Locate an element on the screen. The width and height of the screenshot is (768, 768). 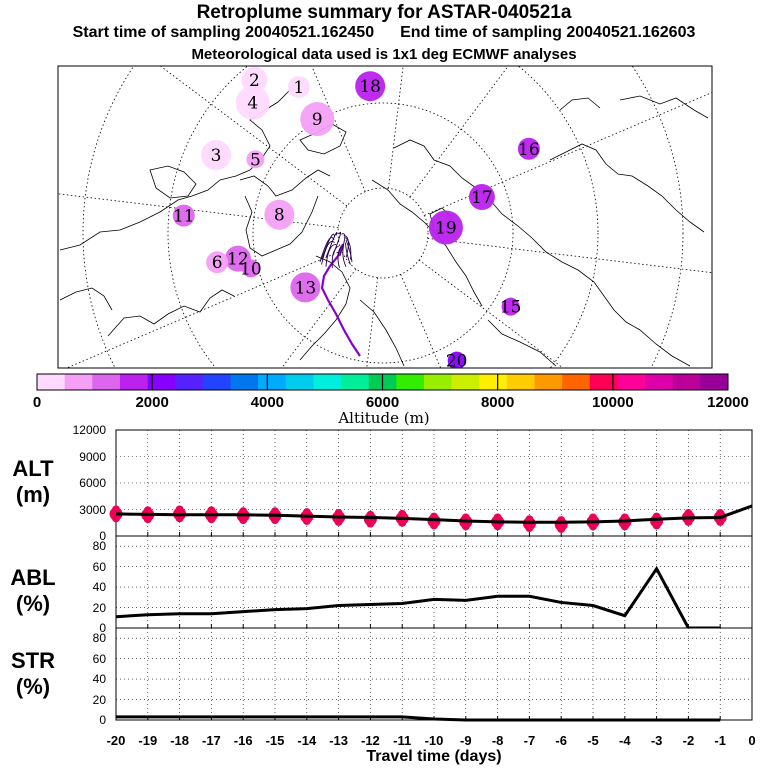
cluster-number: 20 is located at coordinates (457, 362).